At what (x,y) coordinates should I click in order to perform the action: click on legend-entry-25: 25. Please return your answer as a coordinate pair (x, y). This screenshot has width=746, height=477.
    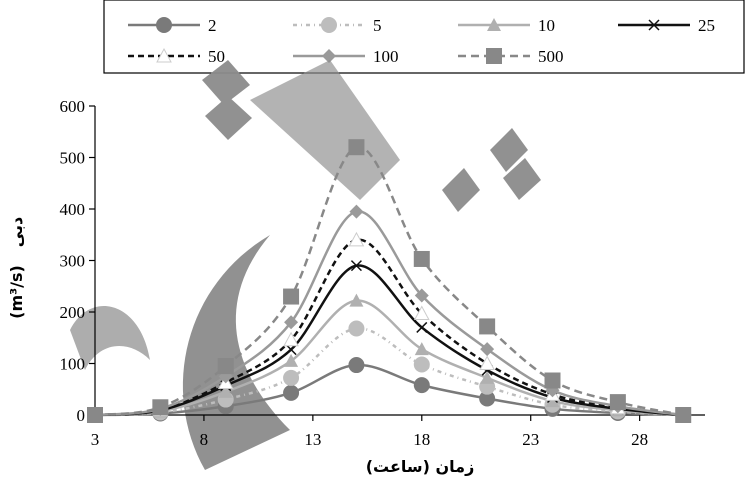
    Looking at the image, I should click on (666, 25).